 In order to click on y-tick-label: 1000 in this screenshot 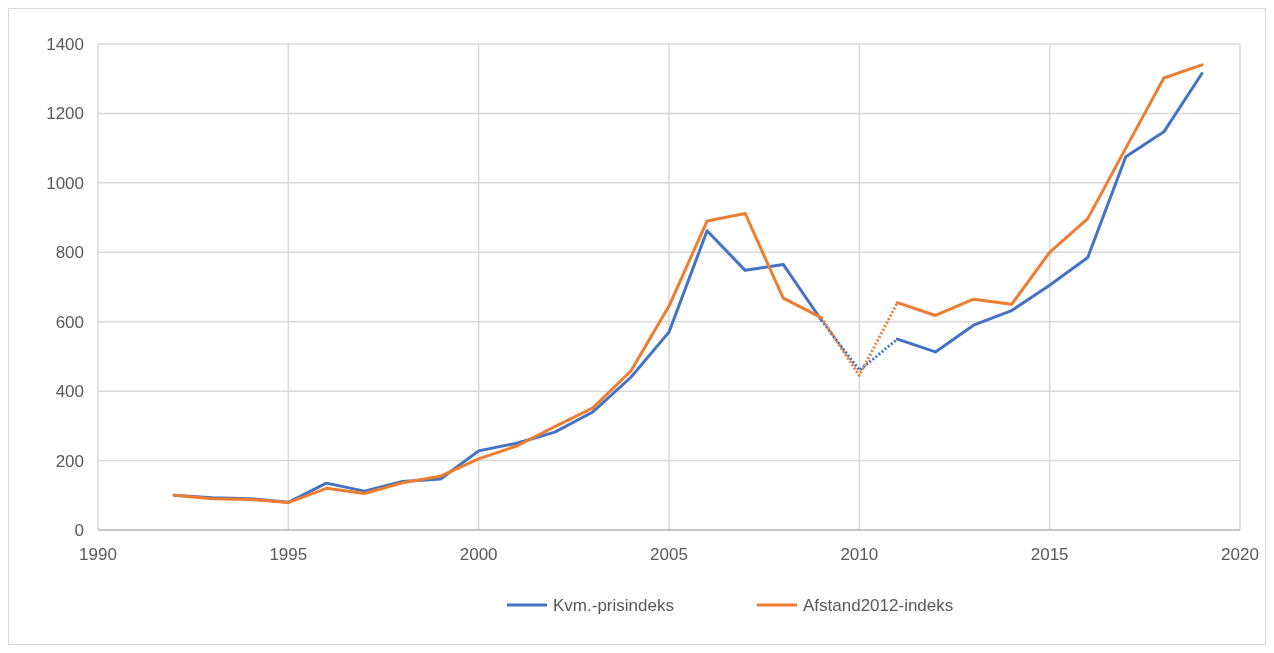, I will do `click(65, 183)`.